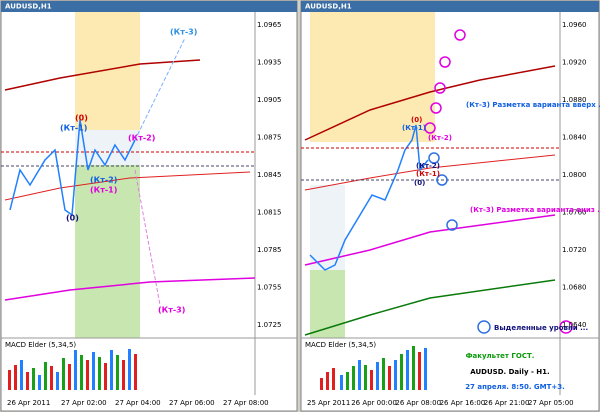 This screenshot has height=412, width=600. What do you see at coordinates (269, 100) in the screenshot?
I see `price-tick-label: 1.0905` at bounding box center [269, 100].